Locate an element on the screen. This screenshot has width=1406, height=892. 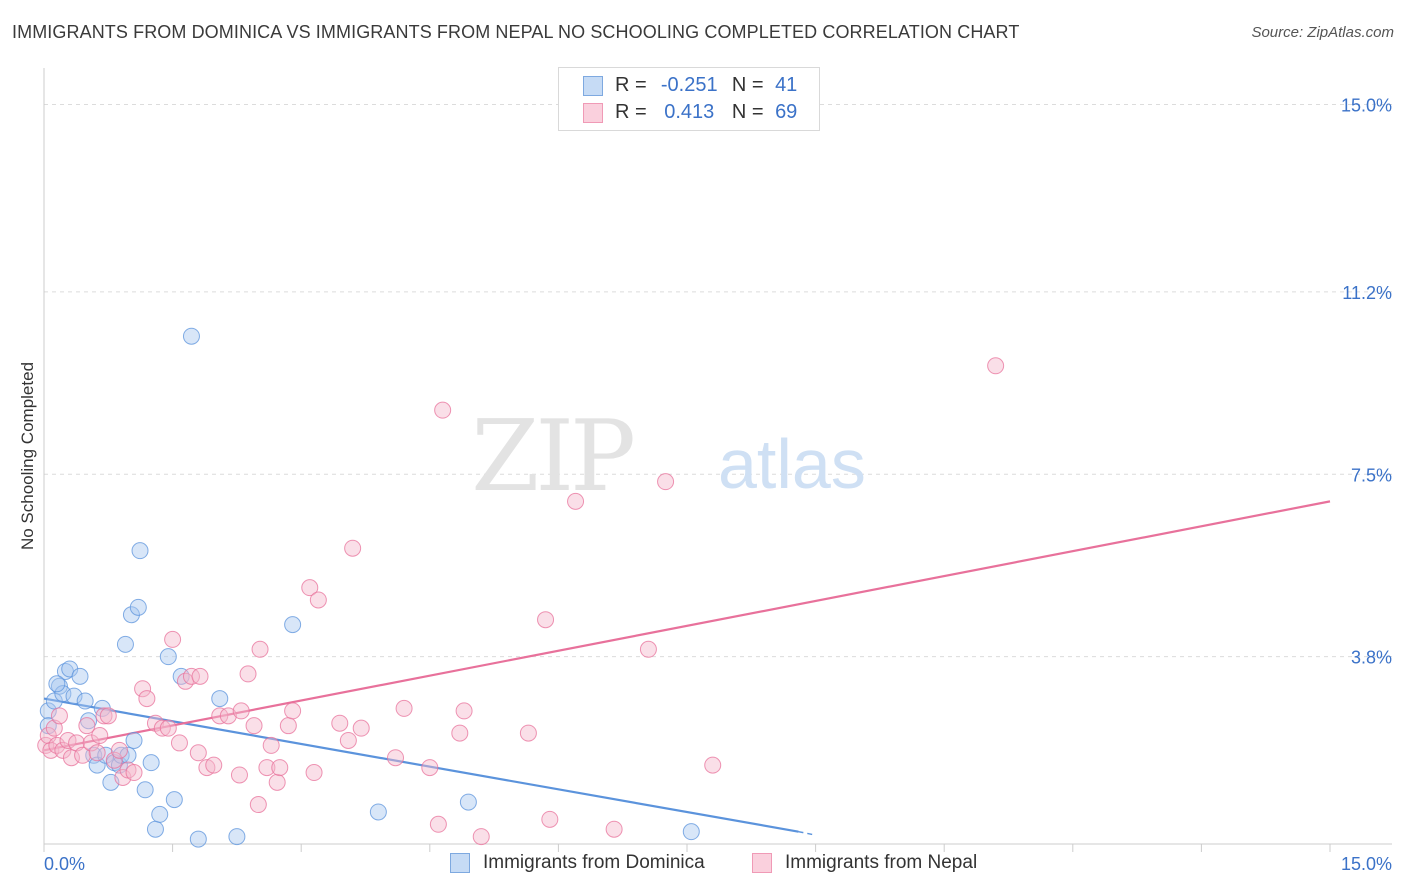
legend-label-dominica: Immigrants from Dominica is located at coordinates (594, 862).